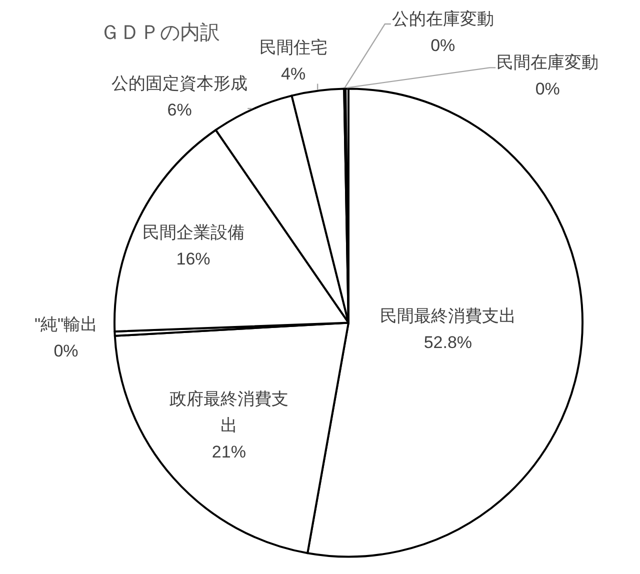  I want to click on data-label: 21%, so click(229, 452).